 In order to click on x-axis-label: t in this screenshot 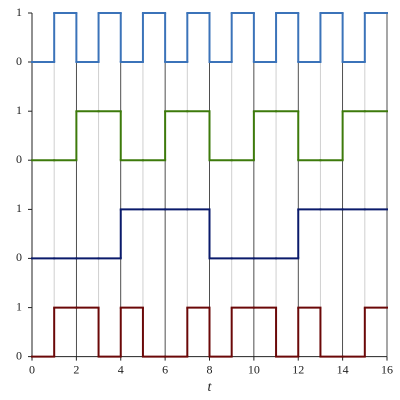, I will do `click(210, 387)`.